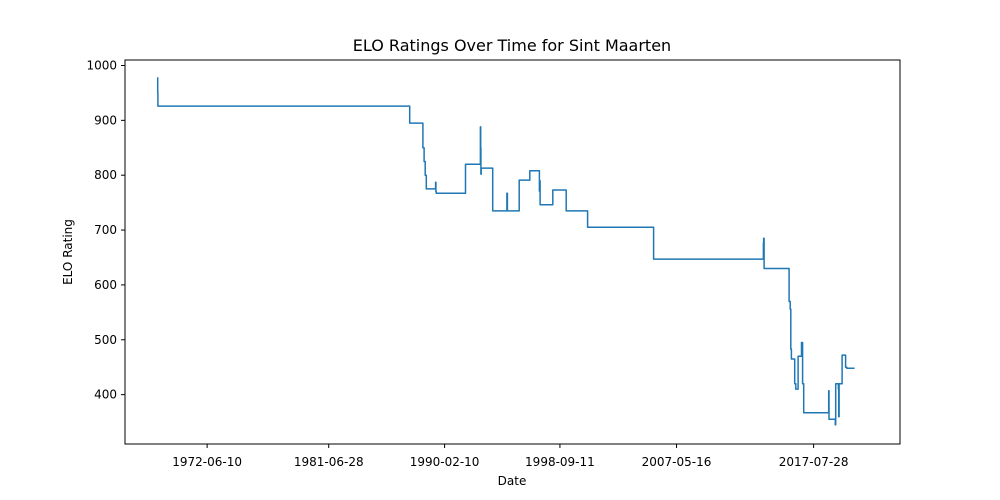  I want to click on y-tick-label: 800, so click(105, 175).